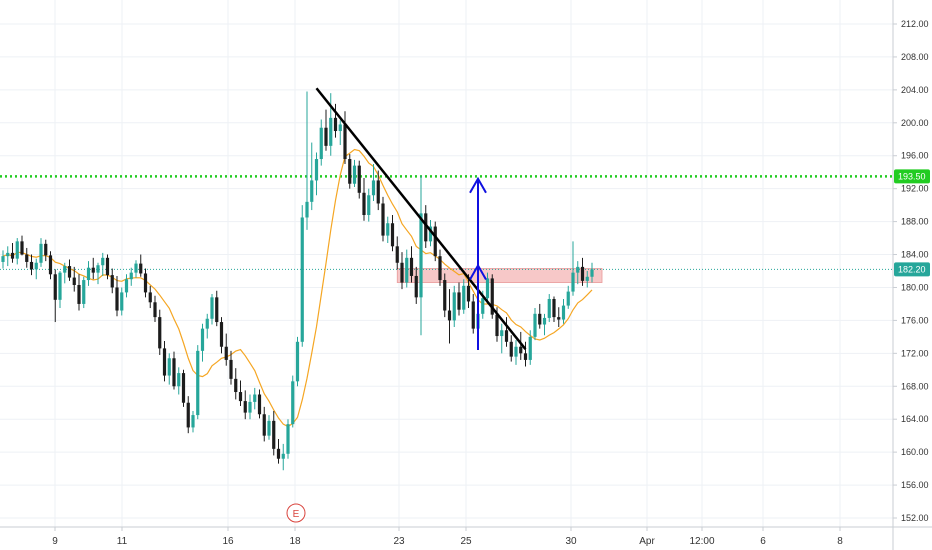  What do you see at coordinates (447, 537) in the screenshot?
I see `time-axis: 9 11 16 18 23 25 30 Apr 12:00 6 8` at bounding box center [447, 537].